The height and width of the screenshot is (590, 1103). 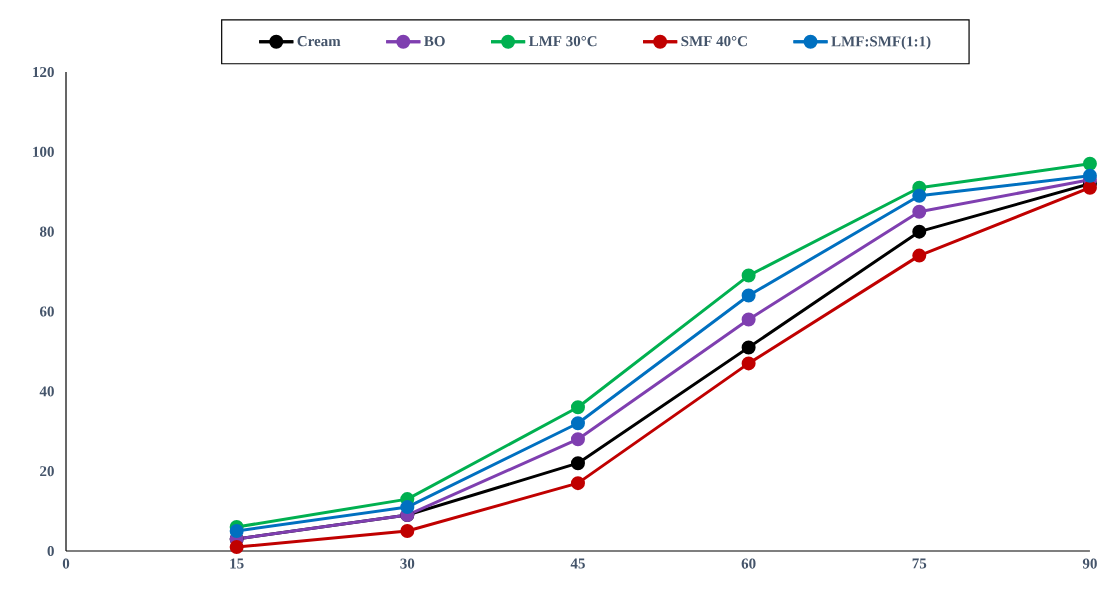 I want to click on legend-label: SMF 40°C, so click(x=714, y=41).